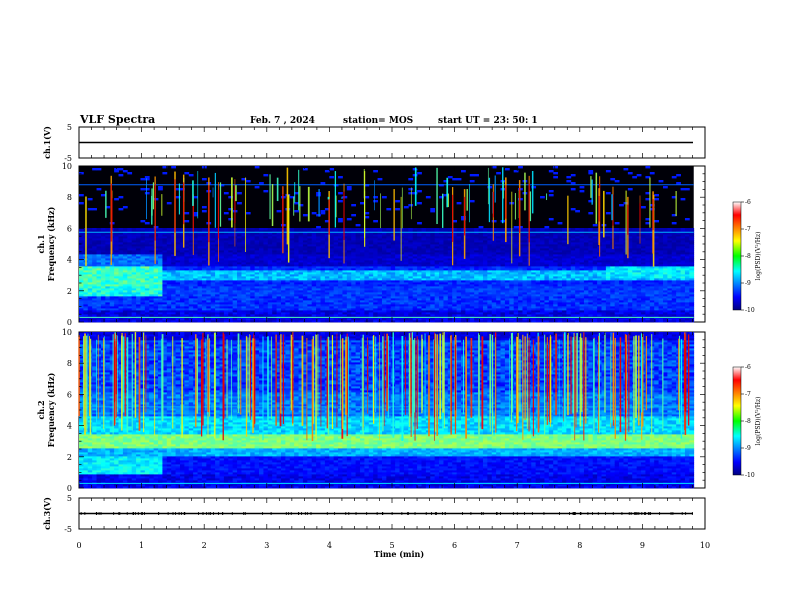  What do you see at coordinates (47, 142) in the screenshot?
I see `ch1-waveform-ylabel: ch.1(V)` at bounding box center [47, 142].